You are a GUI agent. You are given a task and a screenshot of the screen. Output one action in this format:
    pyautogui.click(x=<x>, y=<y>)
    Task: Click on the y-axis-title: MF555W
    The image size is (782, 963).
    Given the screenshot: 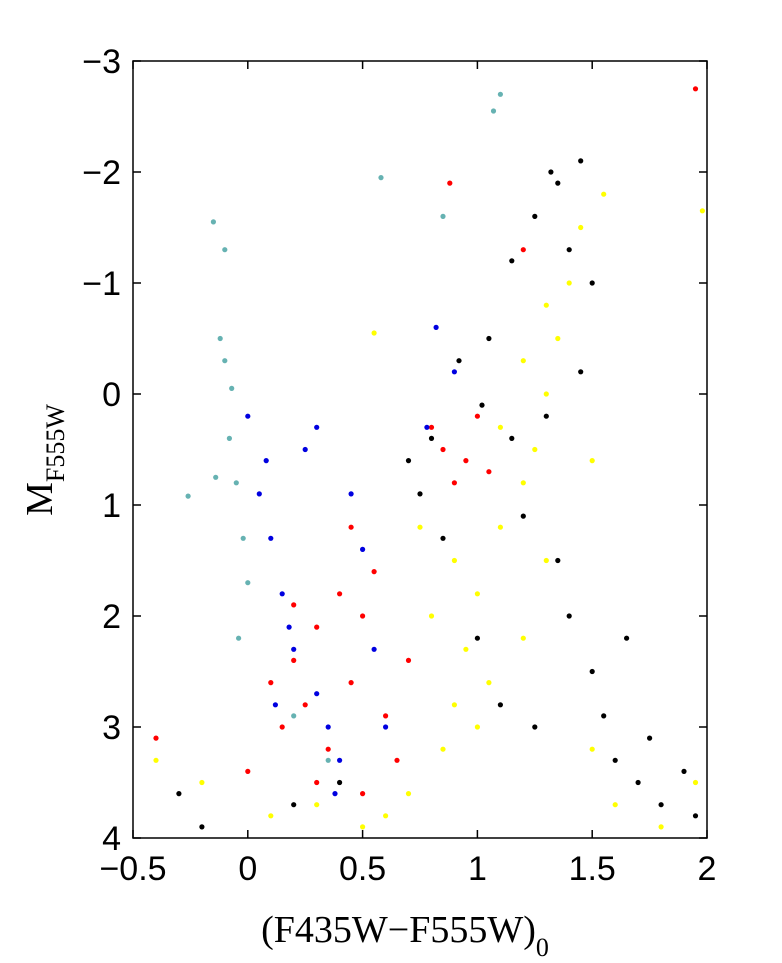 What is the action you would take?
    pyautogui.click(x=44, y=460)
    